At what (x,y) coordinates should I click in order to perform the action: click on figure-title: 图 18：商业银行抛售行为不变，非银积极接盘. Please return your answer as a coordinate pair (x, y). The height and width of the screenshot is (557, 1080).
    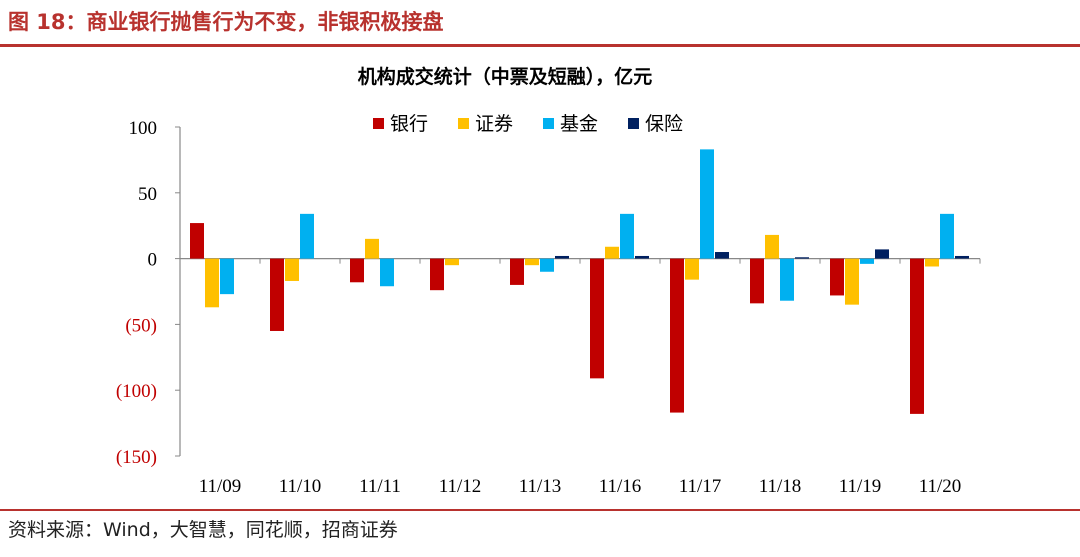
    Looking at the image, I should click on (226, 22).